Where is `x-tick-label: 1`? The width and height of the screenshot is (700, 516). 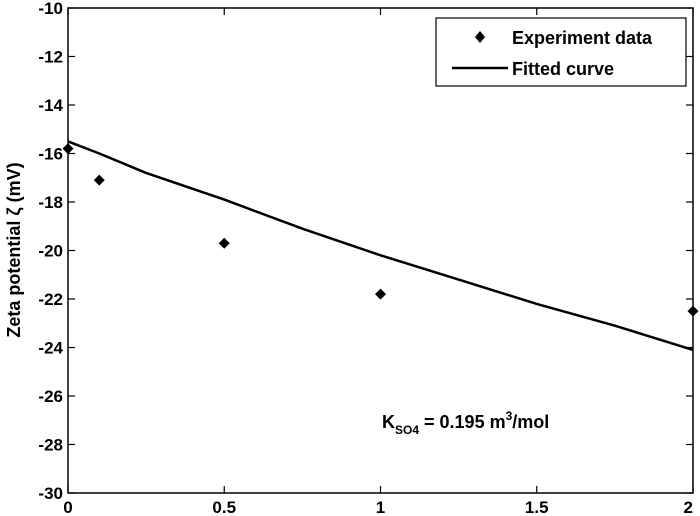 x-tick-label: 1 is located at coordinates (380, 507).